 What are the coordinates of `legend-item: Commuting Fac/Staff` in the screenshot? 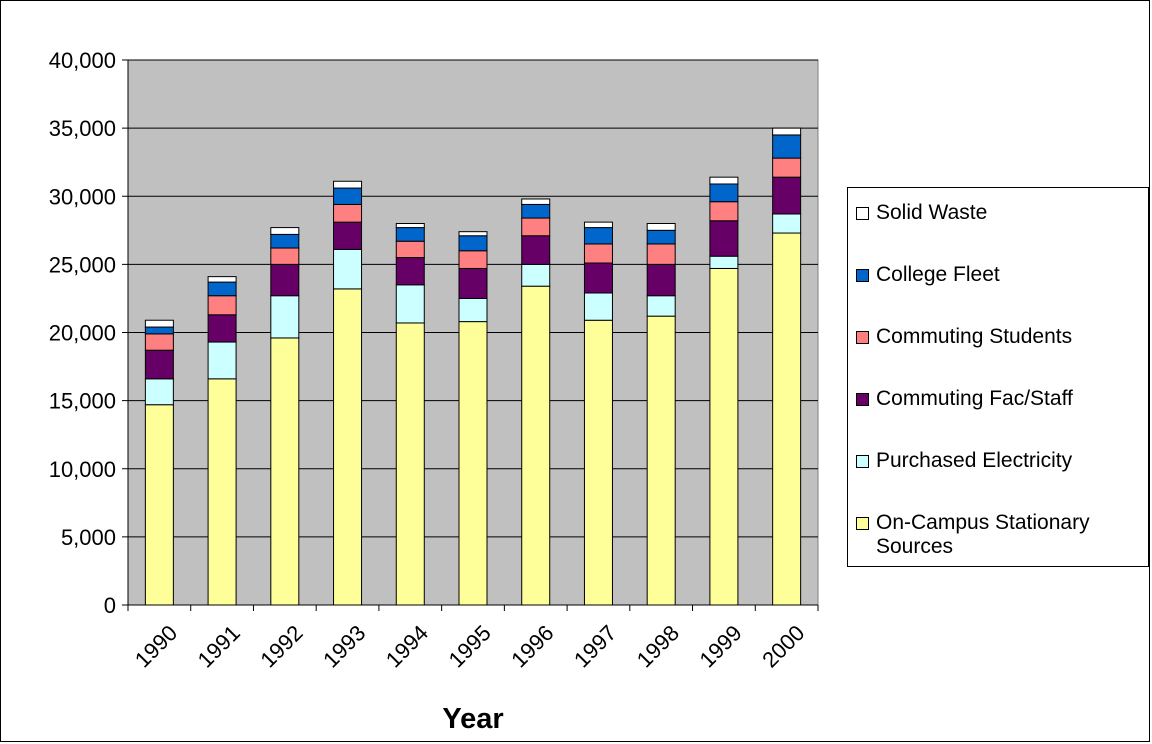 It's located at (1001, 399).